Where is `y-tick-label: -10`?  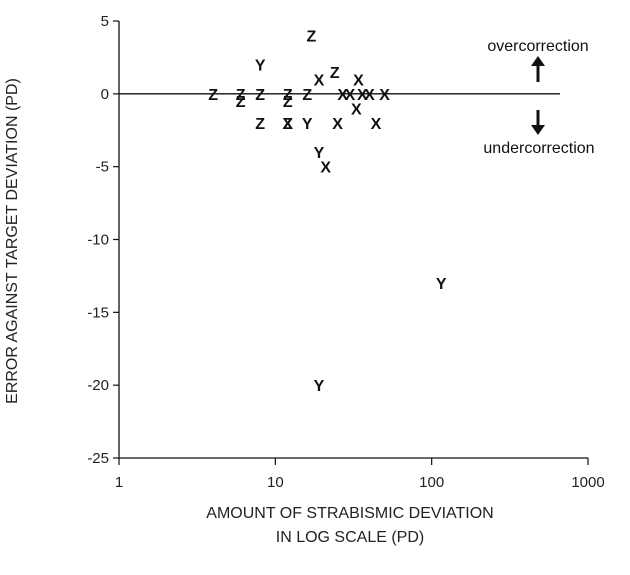 y-tick-label: -10 is located at coordinates (98, 240).